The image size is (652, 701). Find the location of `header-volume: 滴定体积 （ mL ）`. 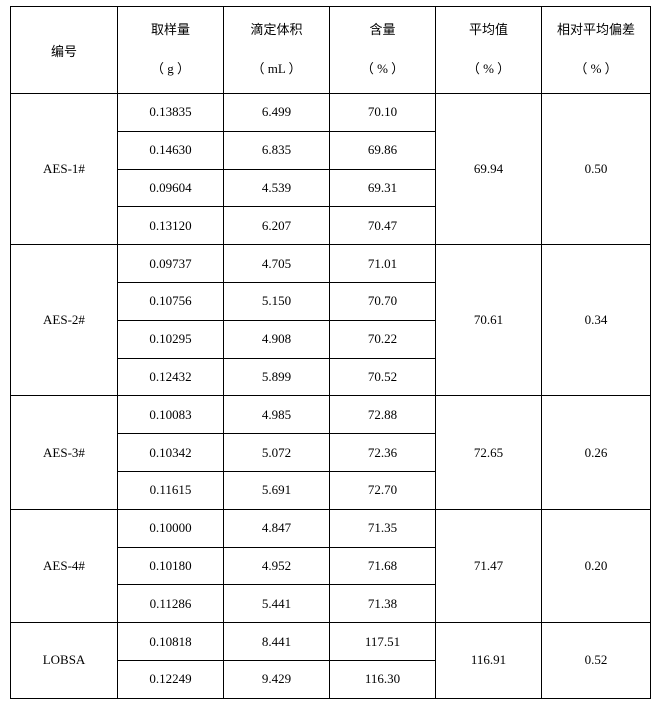

header-volume: 滴定体积 （ mL ） is located at coordinates (276, 50).